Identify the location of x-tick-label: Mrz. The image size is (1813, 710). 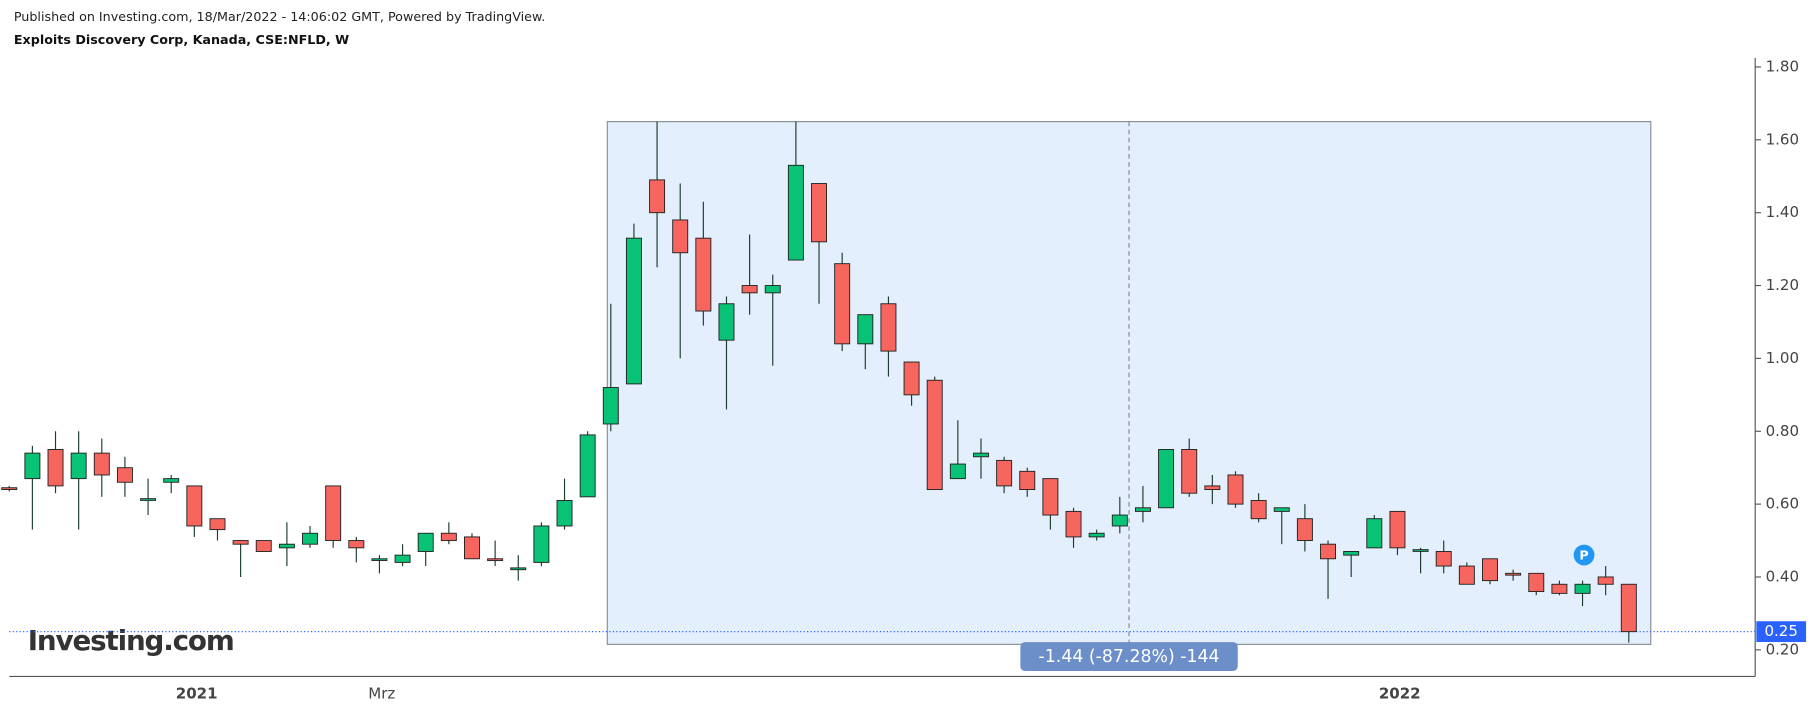
(381, 693).